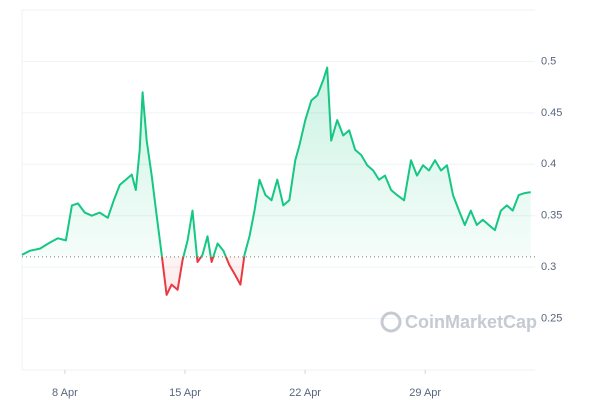  Describe the element at coordinates (548, 164) in the screenshot. I see `y-tick-label: 0.4` at that location.